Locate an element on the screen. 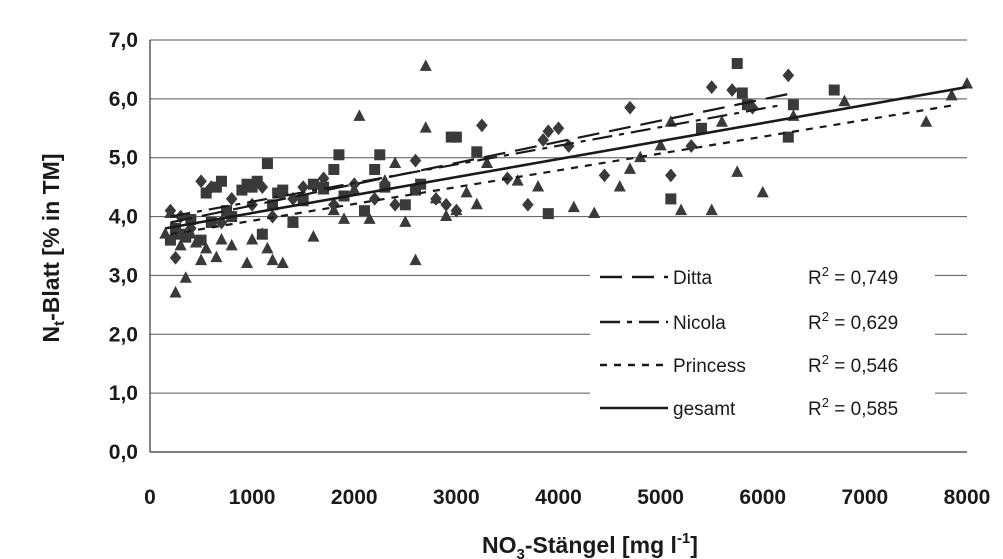 The image size is (1003, 559). fit-line-ditta is located at coordinates (482, 157).